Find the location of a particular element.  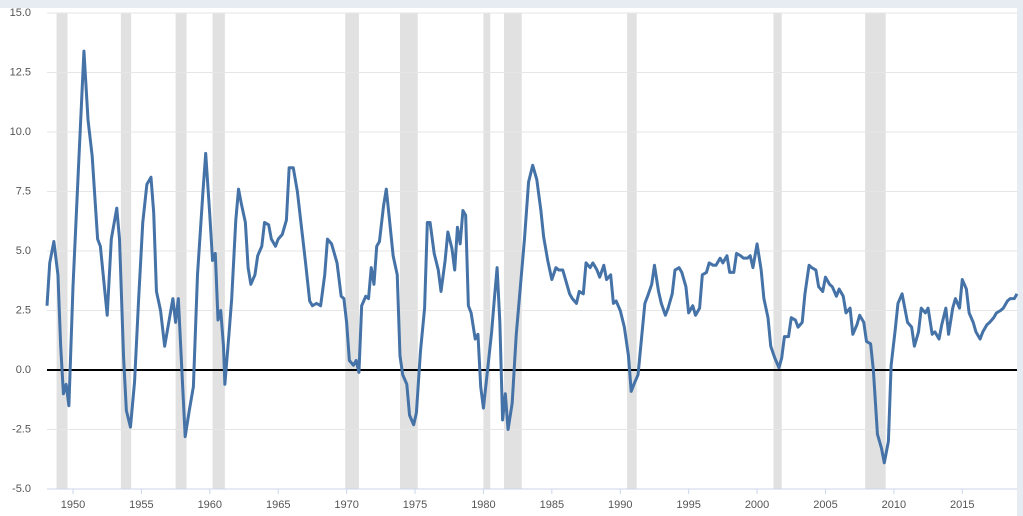

y-tick-label: 5.0 is located at coordinates (23, 251).